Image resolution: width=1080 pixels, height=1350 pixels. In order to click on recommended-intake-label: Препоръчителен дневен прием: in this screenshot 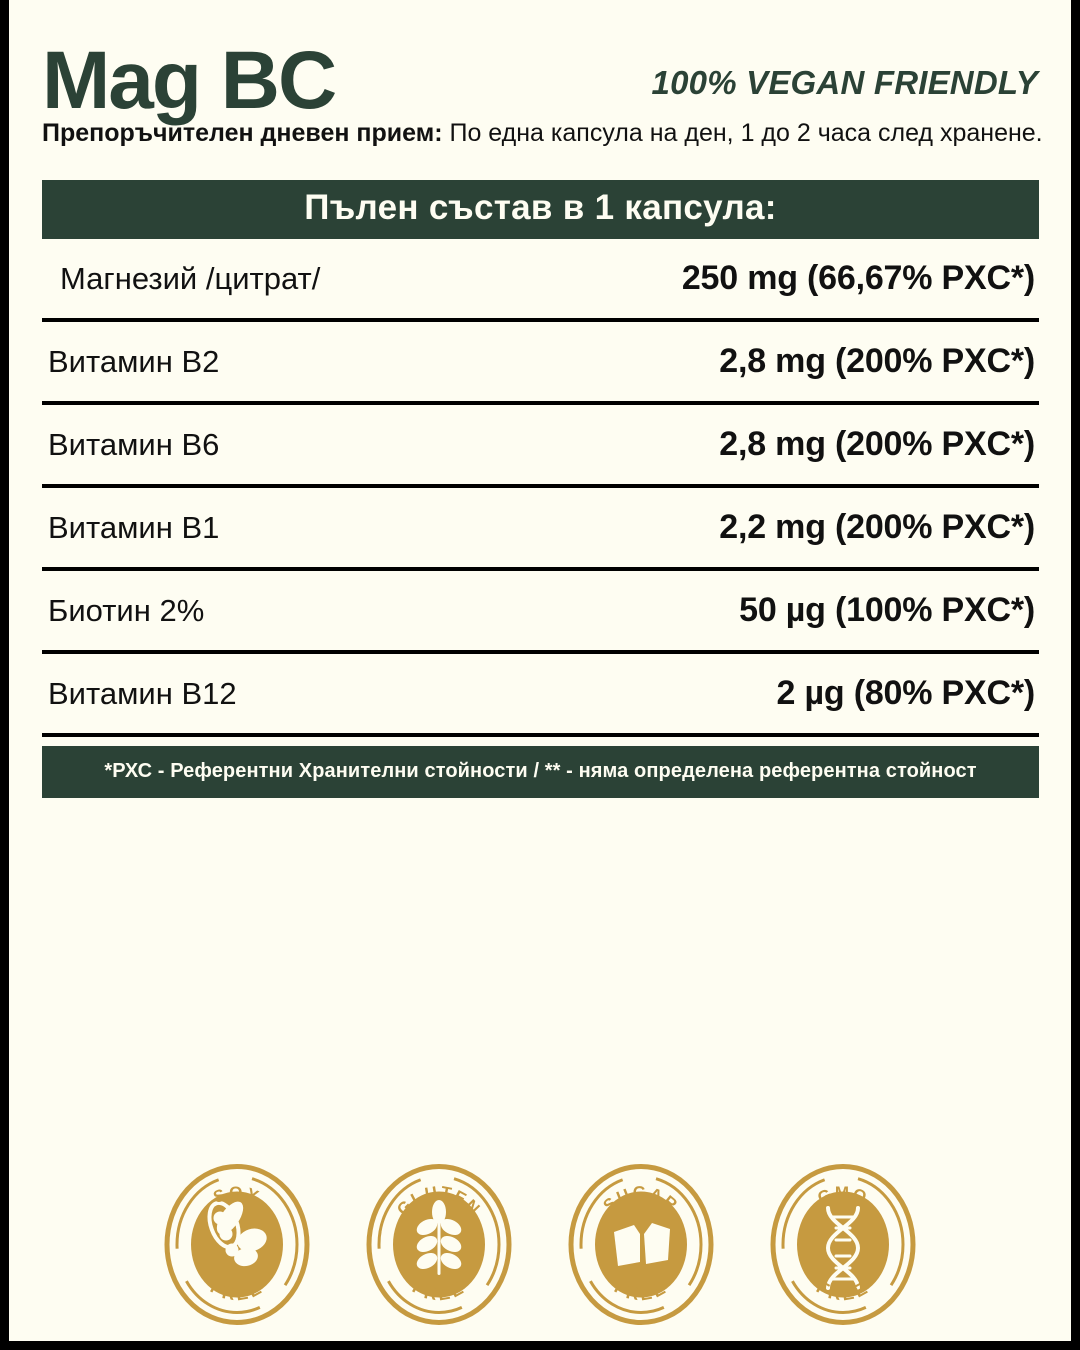, I will do `click(242, 133)`.